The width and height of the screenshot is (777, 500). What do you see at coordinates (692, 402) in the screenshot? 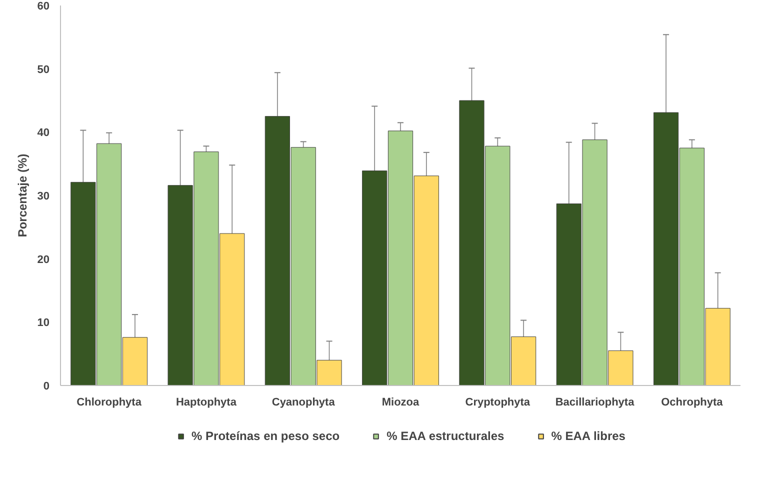
I see `x-tick-label: Ochrophyta` at bounding box center [692, 402].